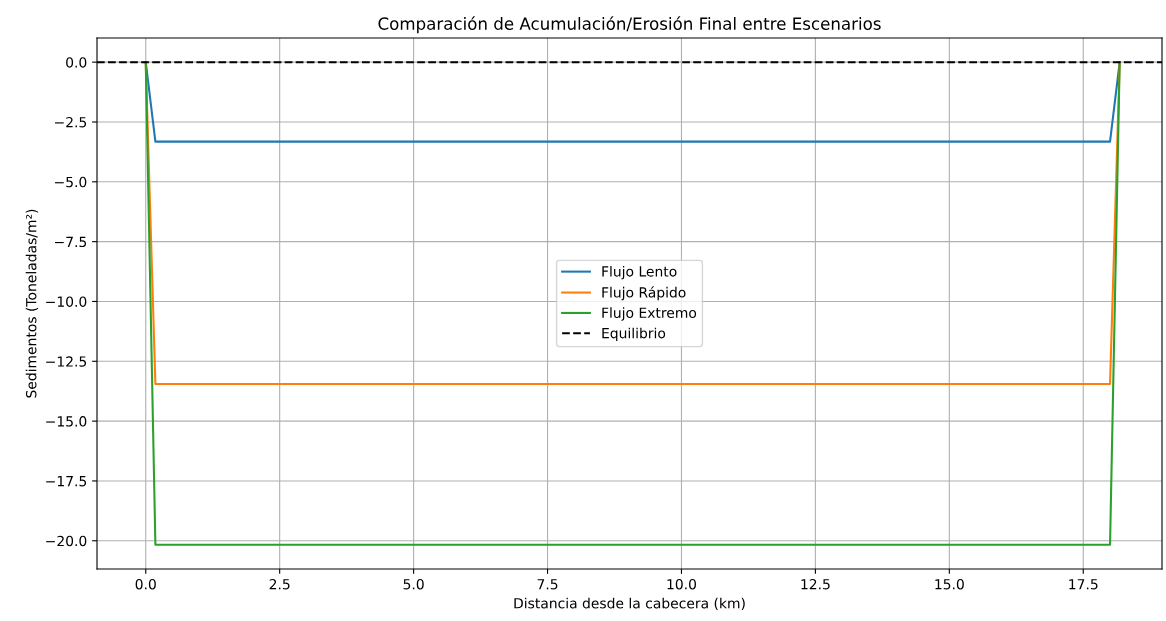 This screenshot has width=1166, height=621. Describe the element at coordinates (629, 25) in the screenshot. I see `chart-title: Comparación de Acumulación/Erosión Final entre Escenarios` at that location.